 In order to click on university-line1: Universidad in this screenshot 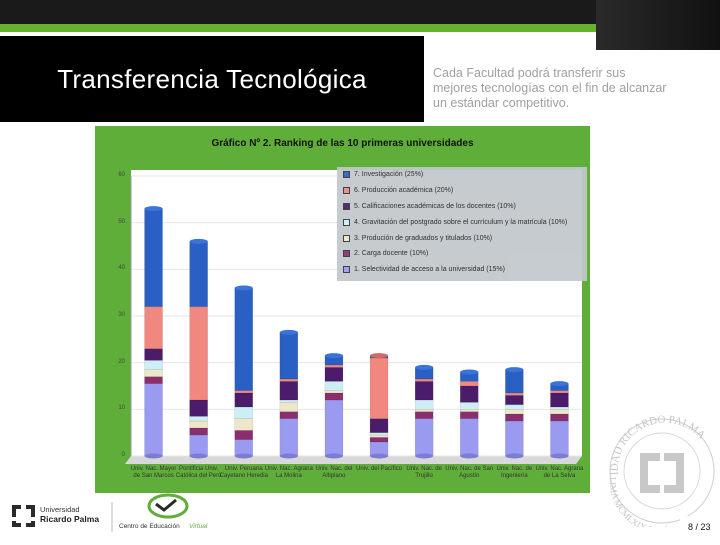, I will do `click(60, 509)`.